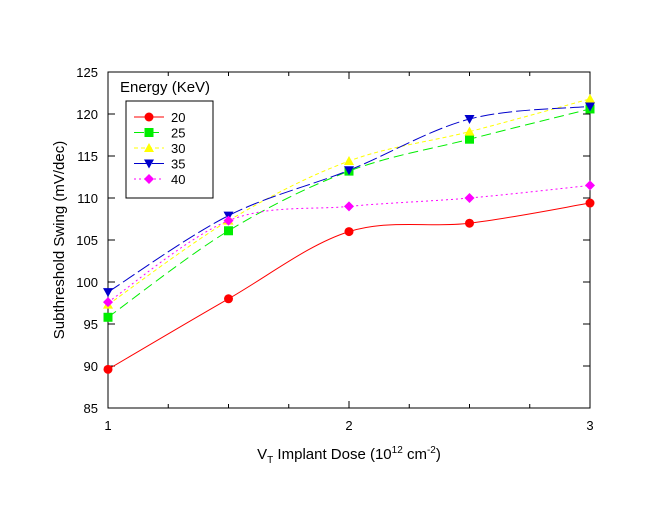  What do you see at coordinates (91, 324) in the screenshot?
I see `y-tick-label: 95` at bounding box center [91, 324].